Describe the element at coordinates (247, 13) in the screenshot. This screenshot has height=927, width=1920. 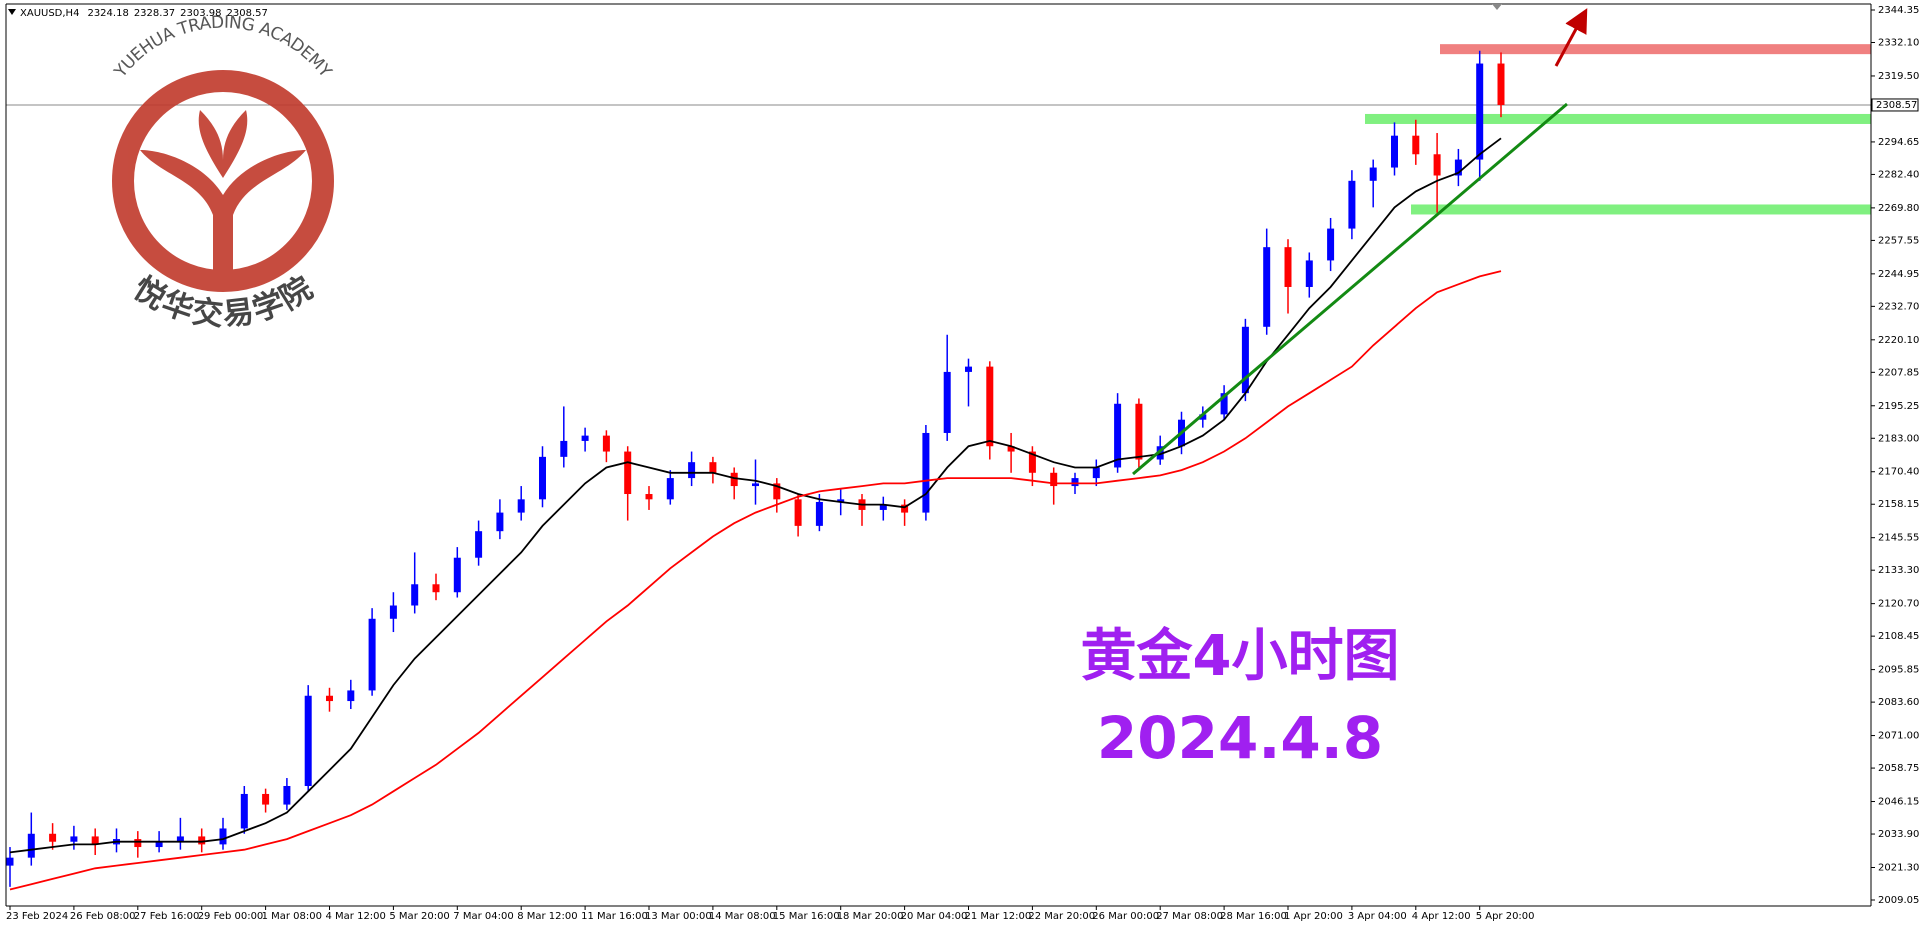
I see `header-close: 2308.57` at that location.